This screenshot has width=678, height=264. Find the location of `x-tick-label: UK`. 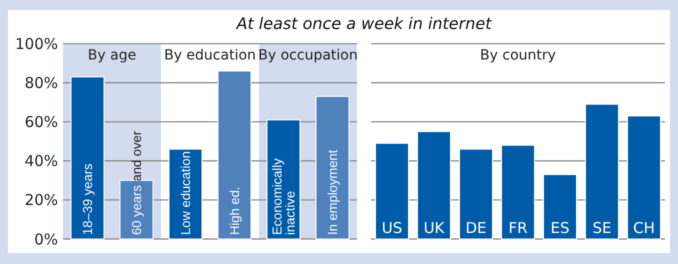

x-tick-label: UK is located at coordinates (435, 228).